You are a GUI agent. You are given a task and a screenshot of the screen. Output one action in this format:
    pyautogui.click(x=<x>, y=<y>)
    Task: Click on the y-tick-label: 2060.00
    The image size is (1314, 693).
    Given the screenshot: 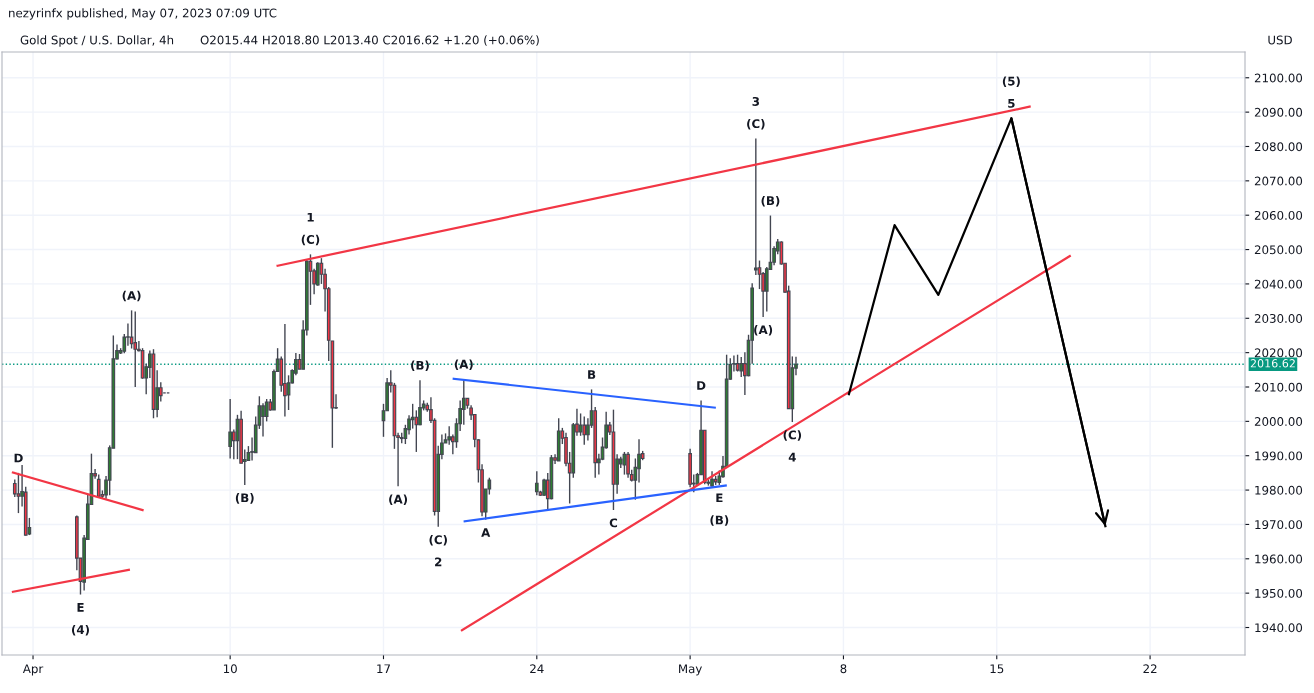 What is the action you would take?
    pyautogui.click(x=1278, y=215)
    